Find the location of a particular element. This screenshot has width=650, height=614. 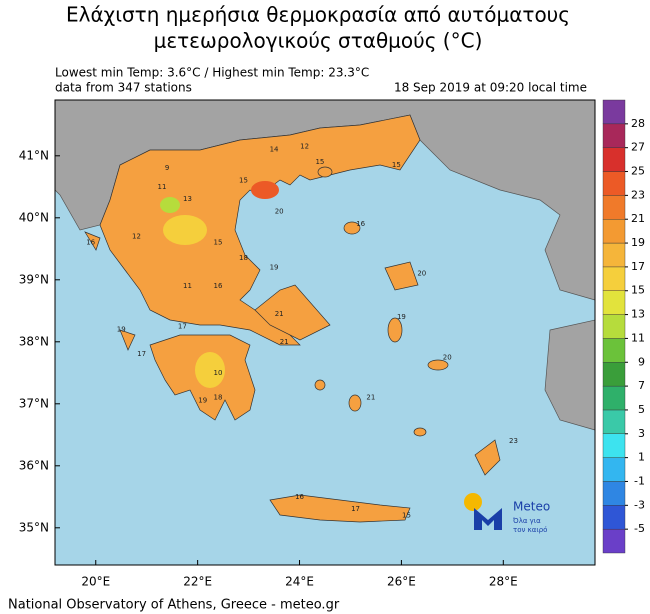

colorbar-label: -1 is located at coordinates (639, 480).